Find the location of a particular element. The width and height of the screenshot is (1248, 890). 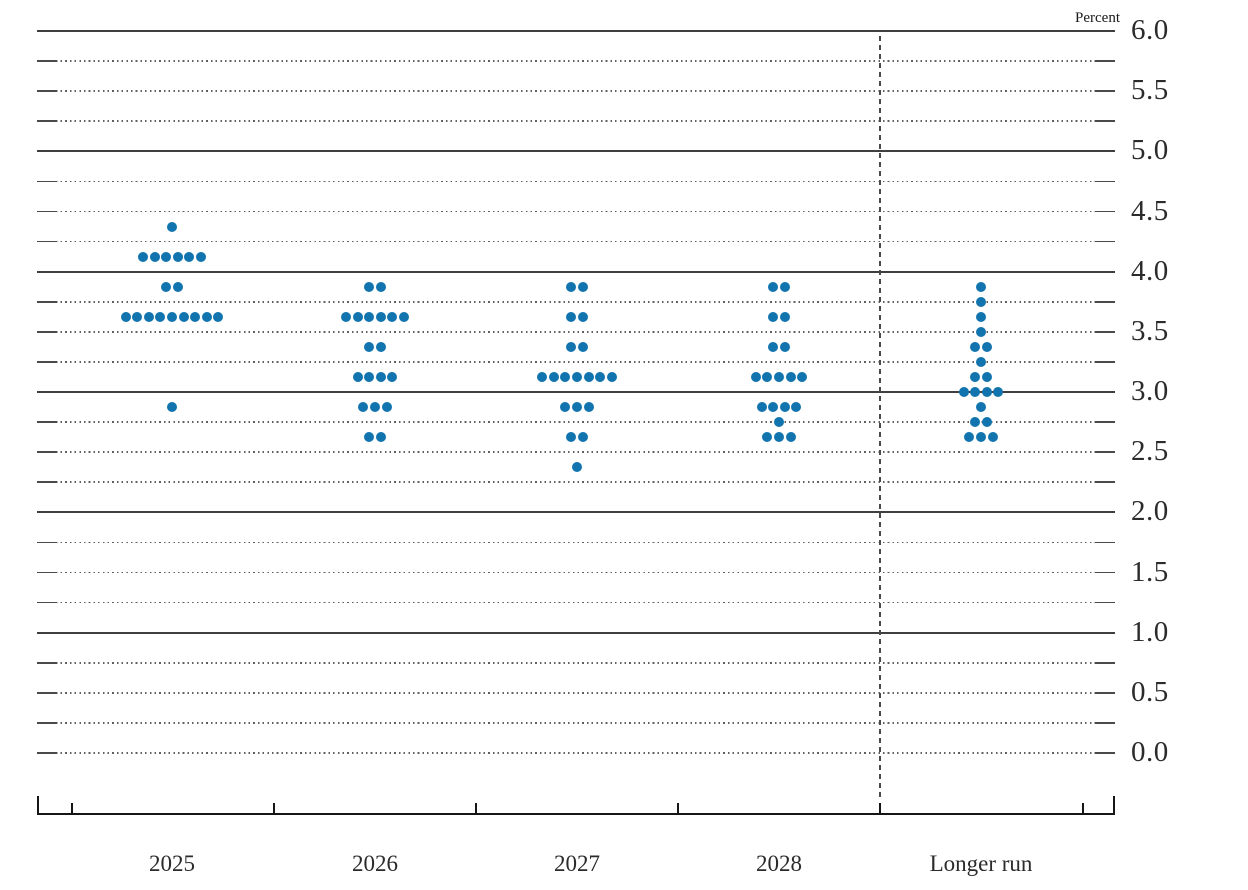

y-axis-unit-label: Percent is located at coordinates (1097, 18).